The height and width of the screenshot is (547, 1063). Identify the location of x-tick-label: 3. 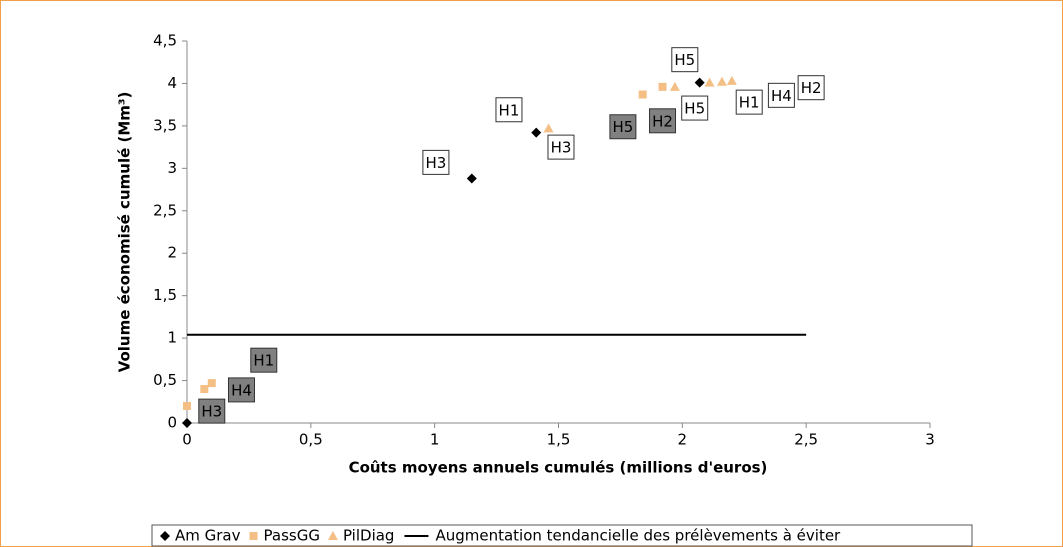
(930, 440).